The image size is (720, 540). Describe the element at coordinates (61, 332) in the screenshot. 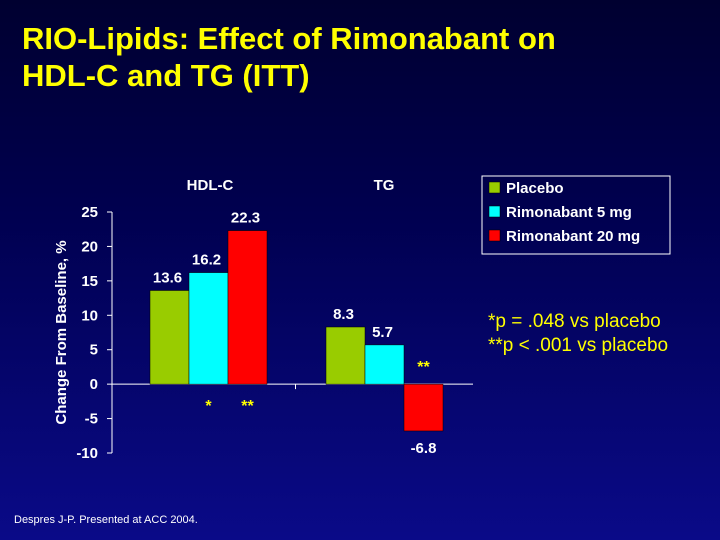

I see `y-axis-title: Change From Baseline, %` at that location.